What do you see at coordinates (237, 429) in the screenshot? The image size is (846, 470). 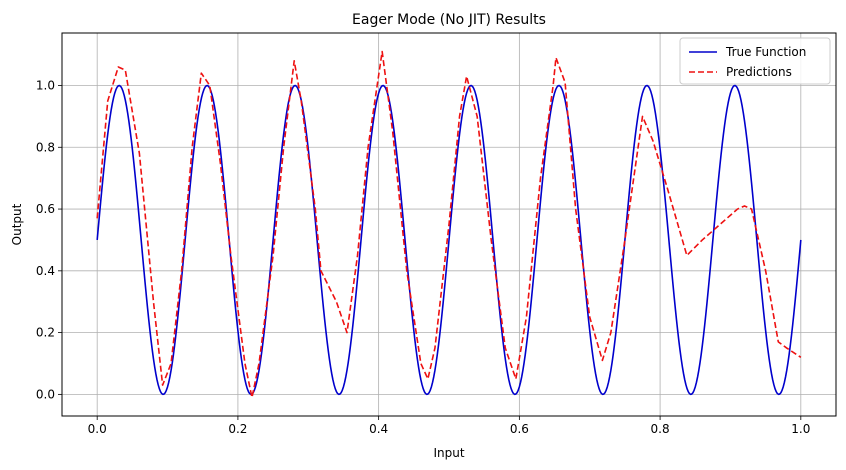 I see `x-tick-label: 0.2` at bounding box center [237, 429].